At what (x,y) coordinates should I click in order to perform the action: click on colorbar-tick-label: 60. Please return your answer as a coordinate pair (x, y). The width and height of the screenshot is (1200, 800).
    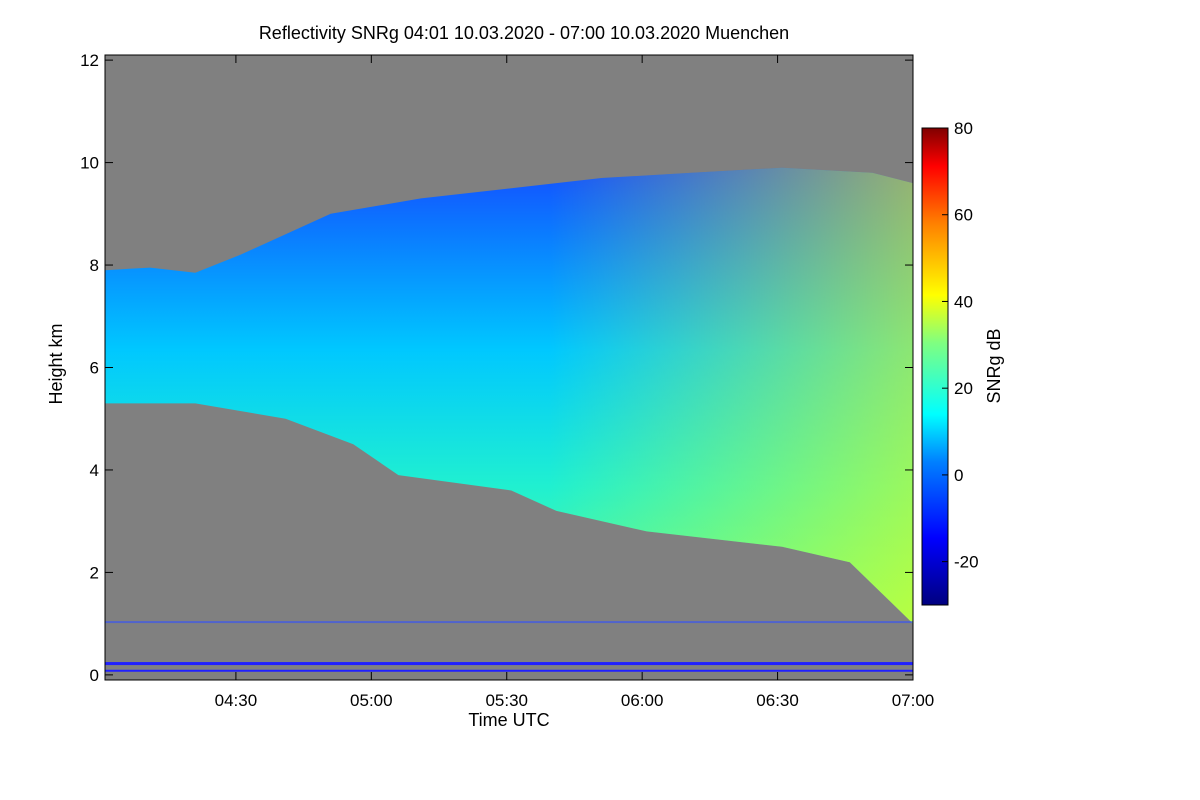
    Looking at the image, I should click on (963, 215).